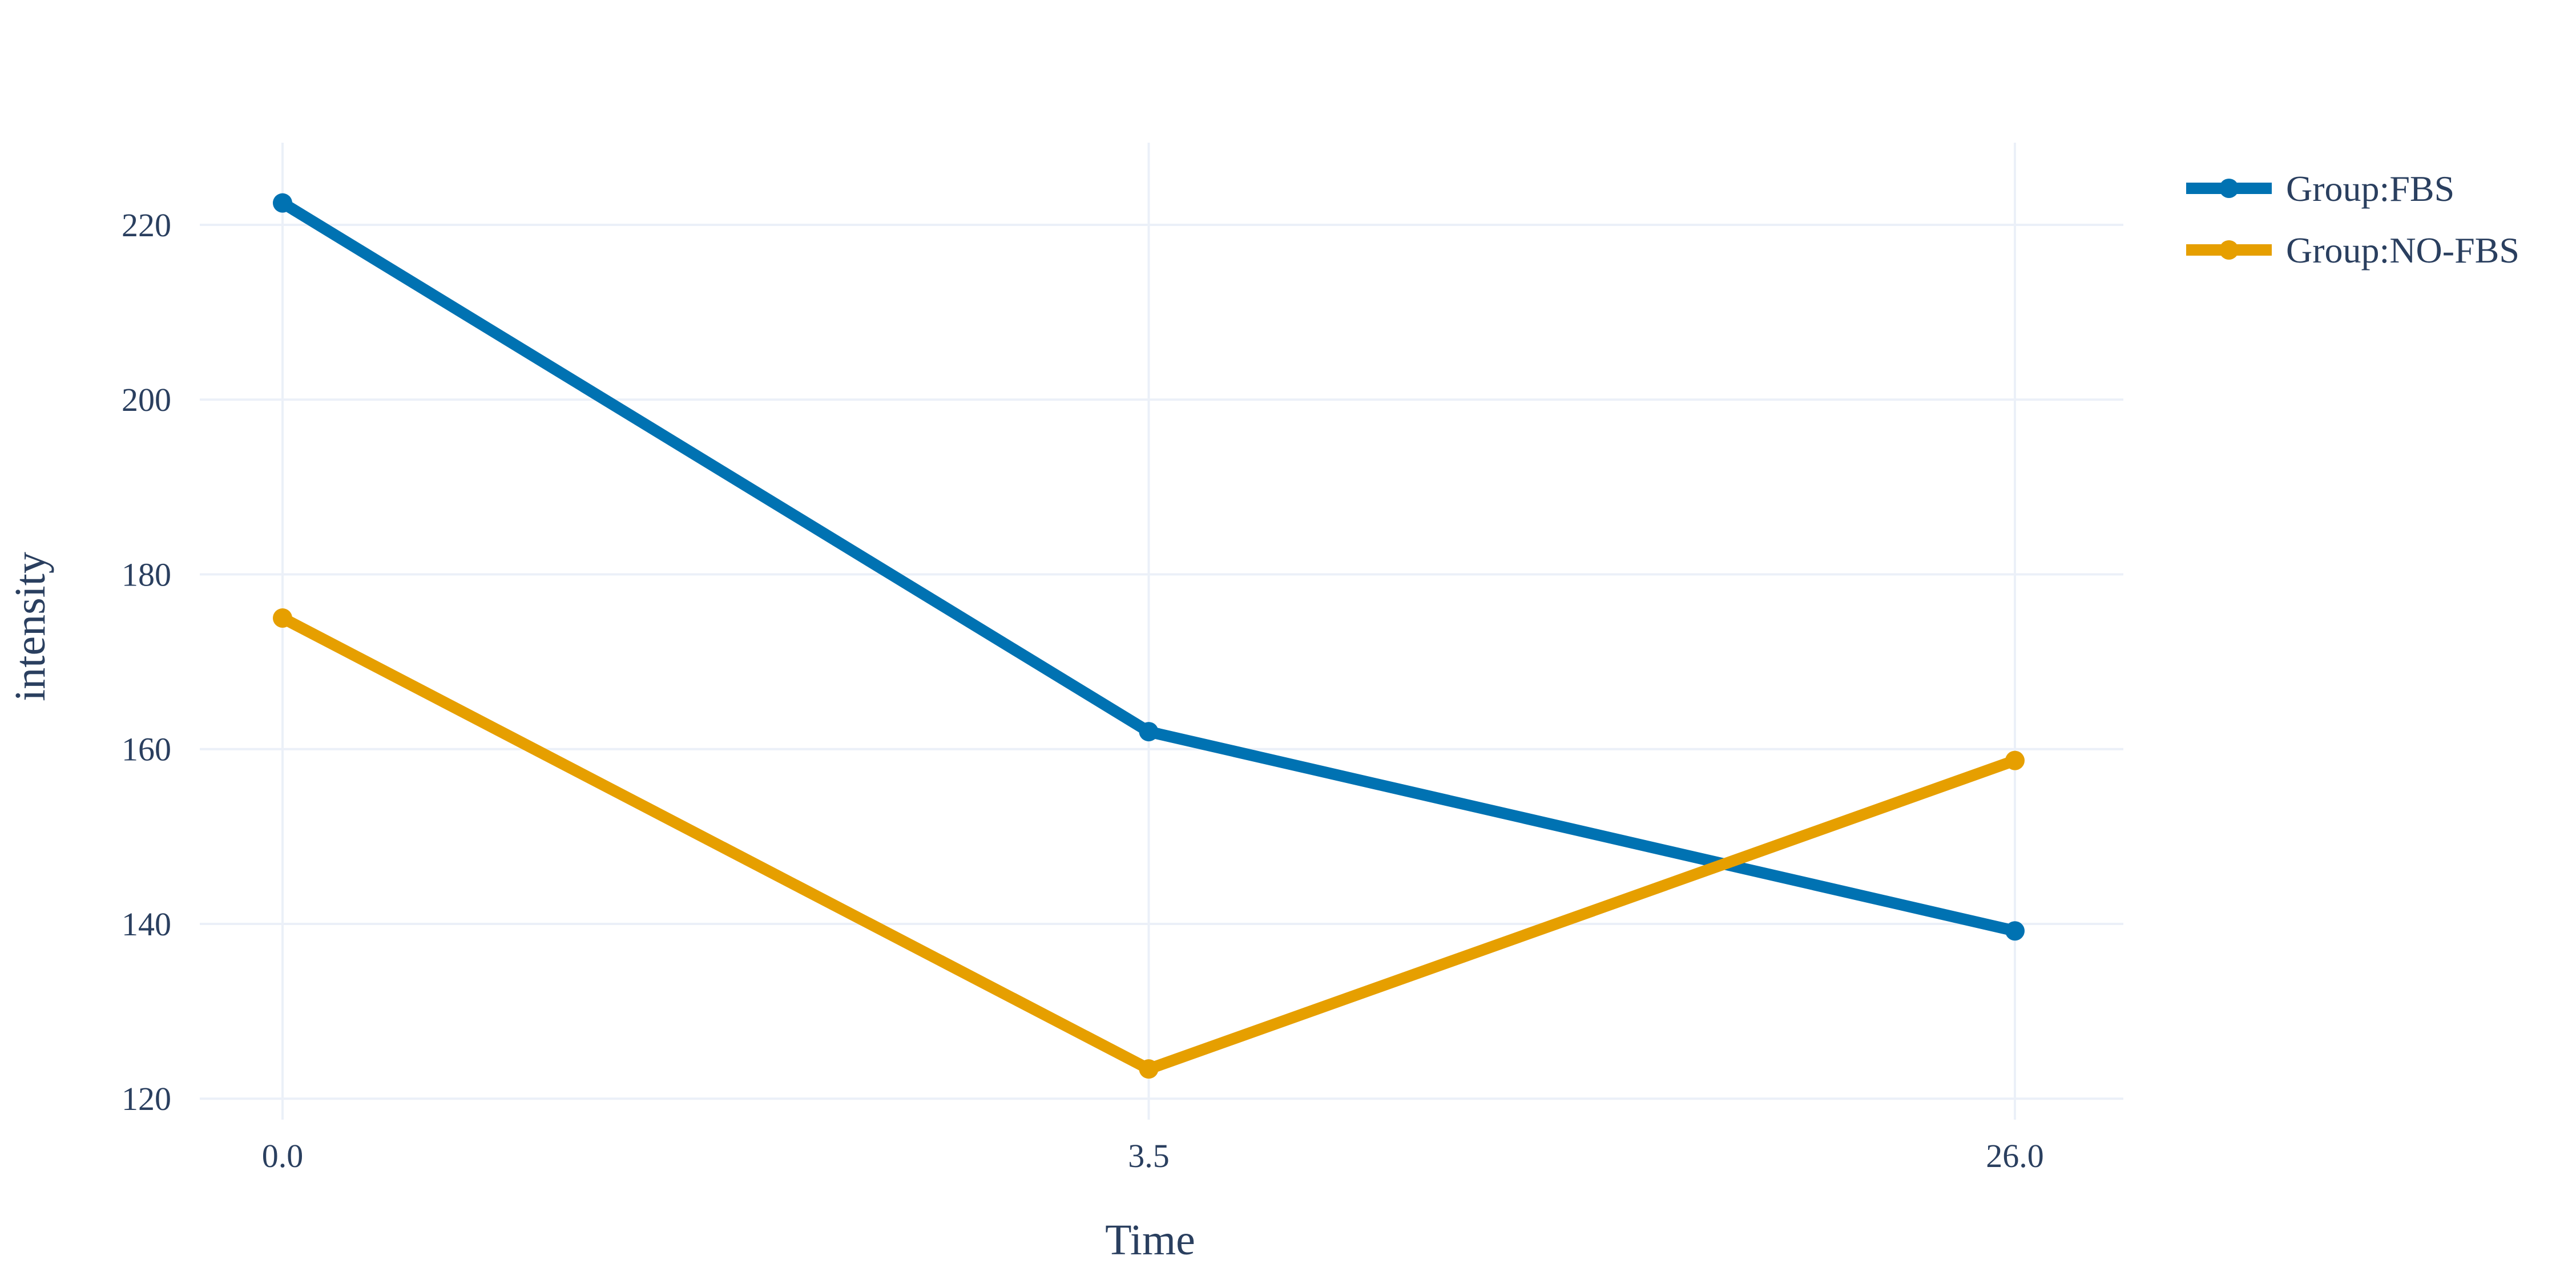 Image resolution: width=2576 pixels, height=1284 pixels. Describe the element at coordinates (2353, 219) in the screenshot. I see `legend: Group:FBS Group:NO-FBS` at that location.